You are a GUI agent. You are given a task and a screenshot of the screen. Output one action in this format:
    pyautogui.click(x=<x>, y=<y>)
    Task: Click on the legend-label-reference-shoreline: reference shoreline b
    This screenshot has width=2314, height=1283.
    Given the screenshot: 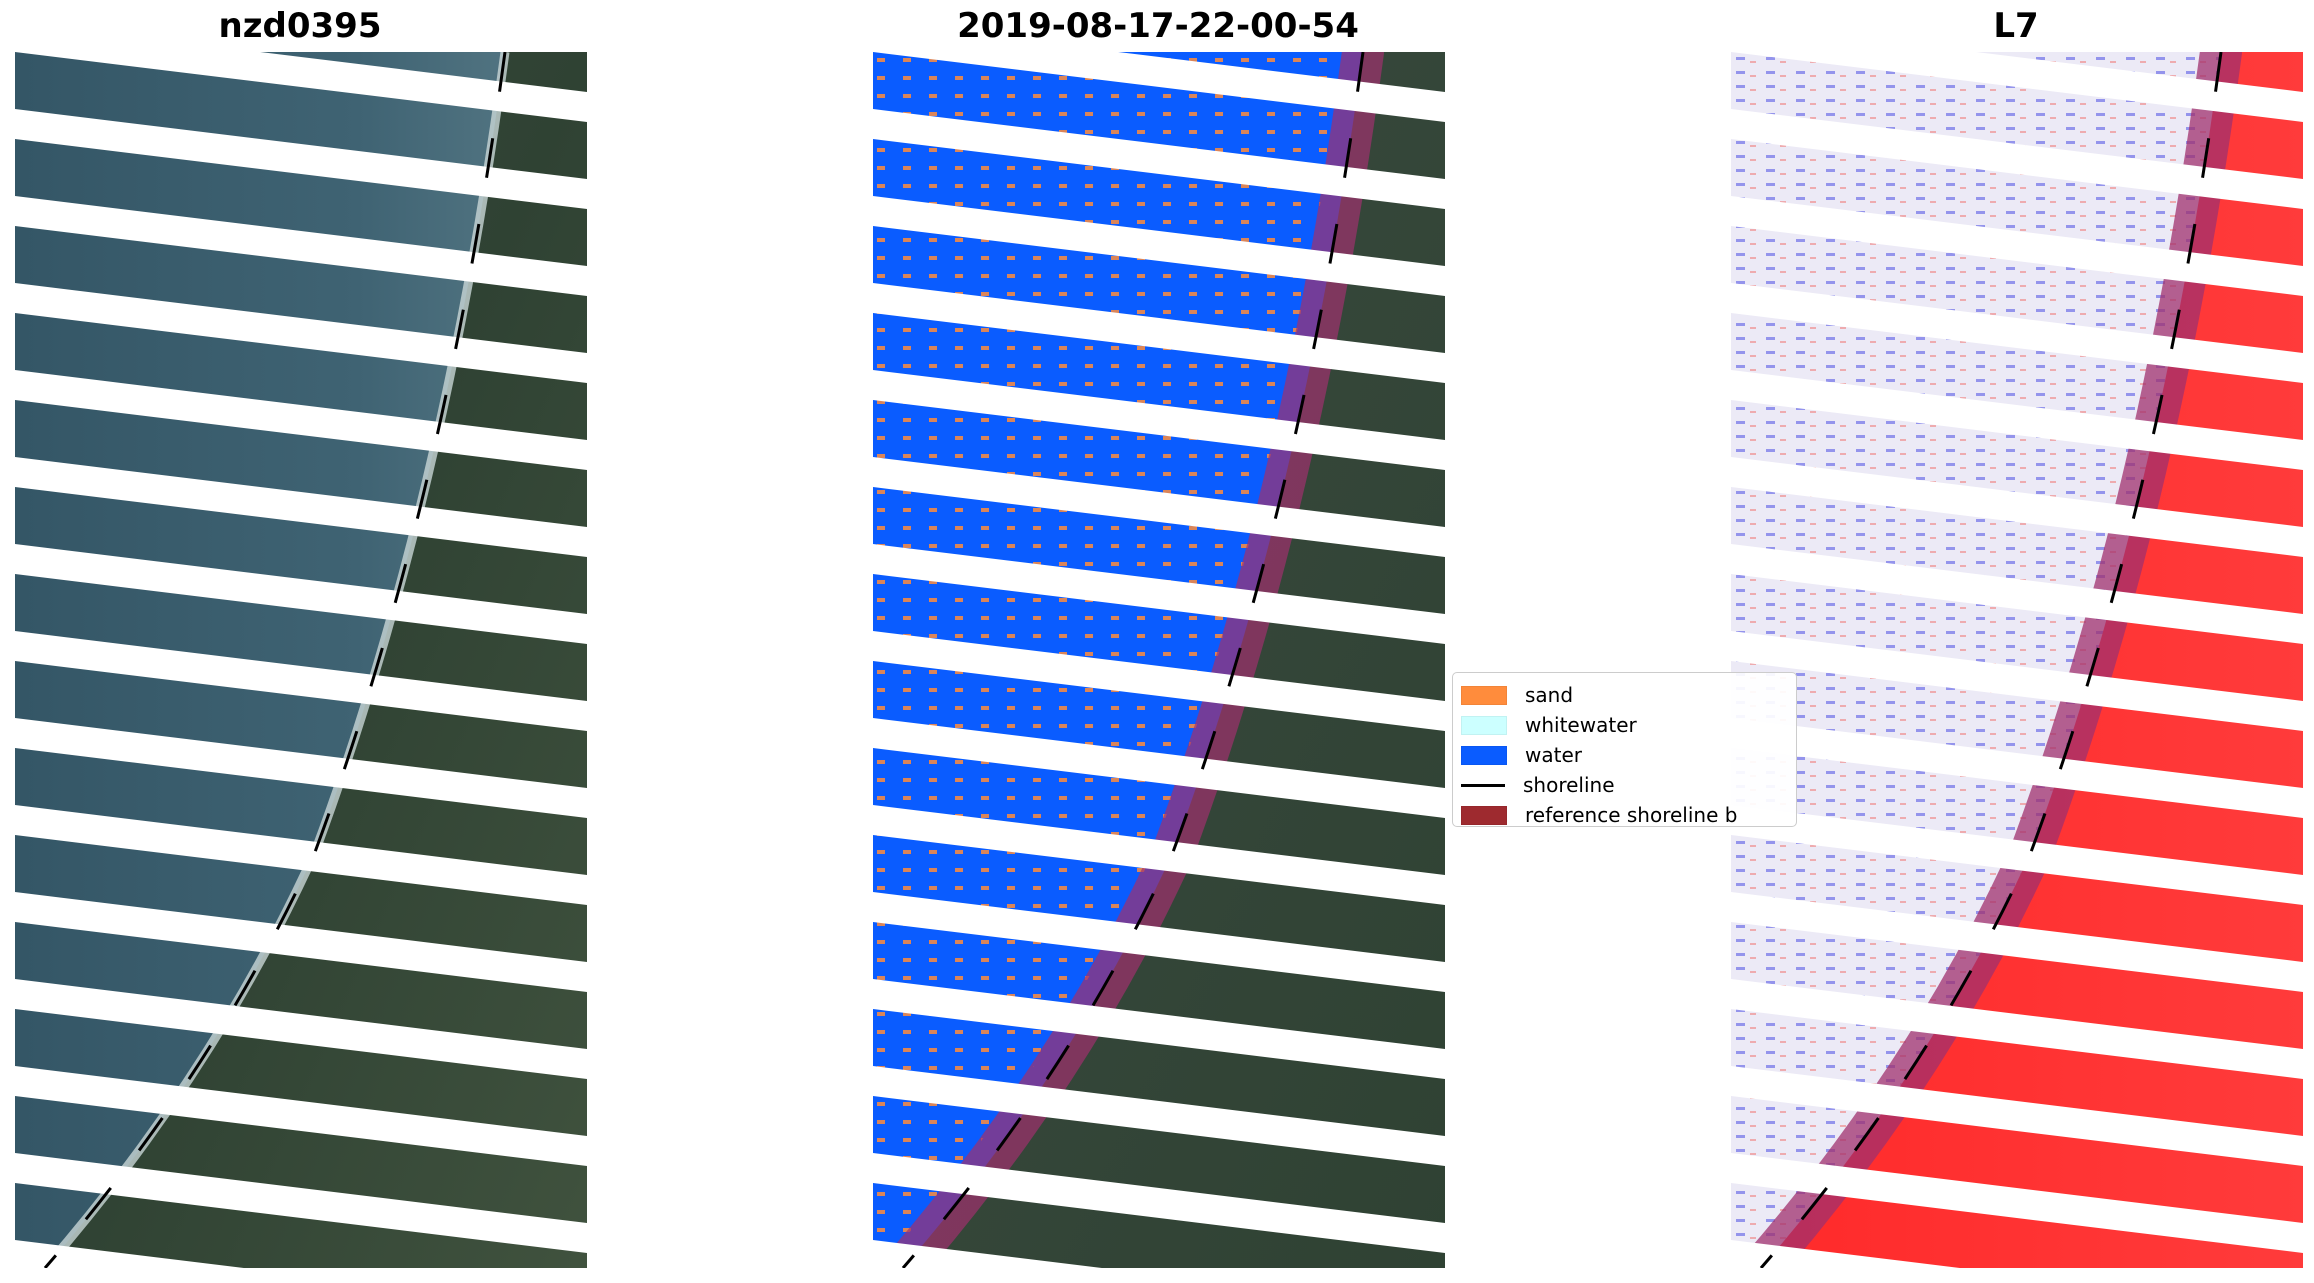 What is the action you would take?
    pyautogui.click(x=1631, y=815)
    